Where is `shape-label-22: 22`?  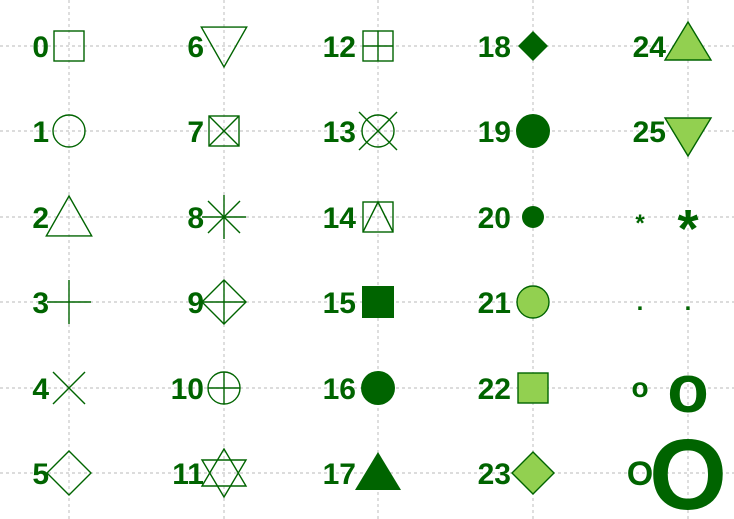
shape-label-22: 22 is located at coordinates (494, 389).